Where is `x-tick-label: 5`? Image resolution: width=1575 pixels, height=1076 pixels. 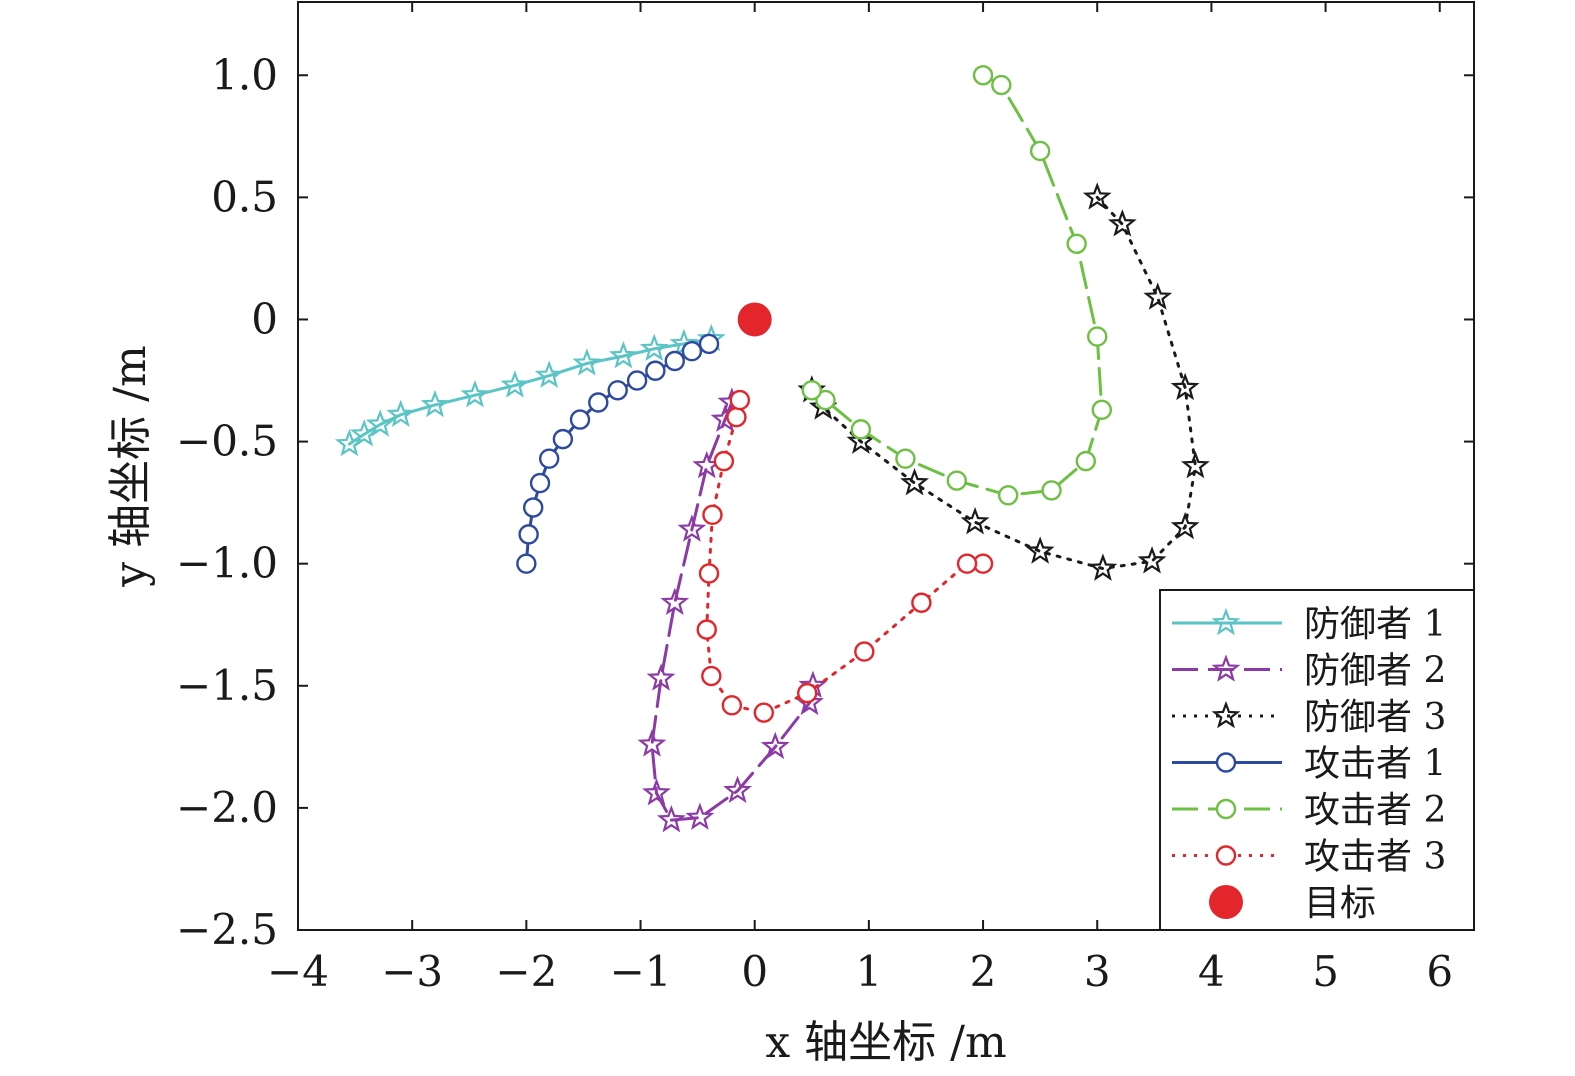
x-tick-label: 5 is located at coordinates (1325, 971).